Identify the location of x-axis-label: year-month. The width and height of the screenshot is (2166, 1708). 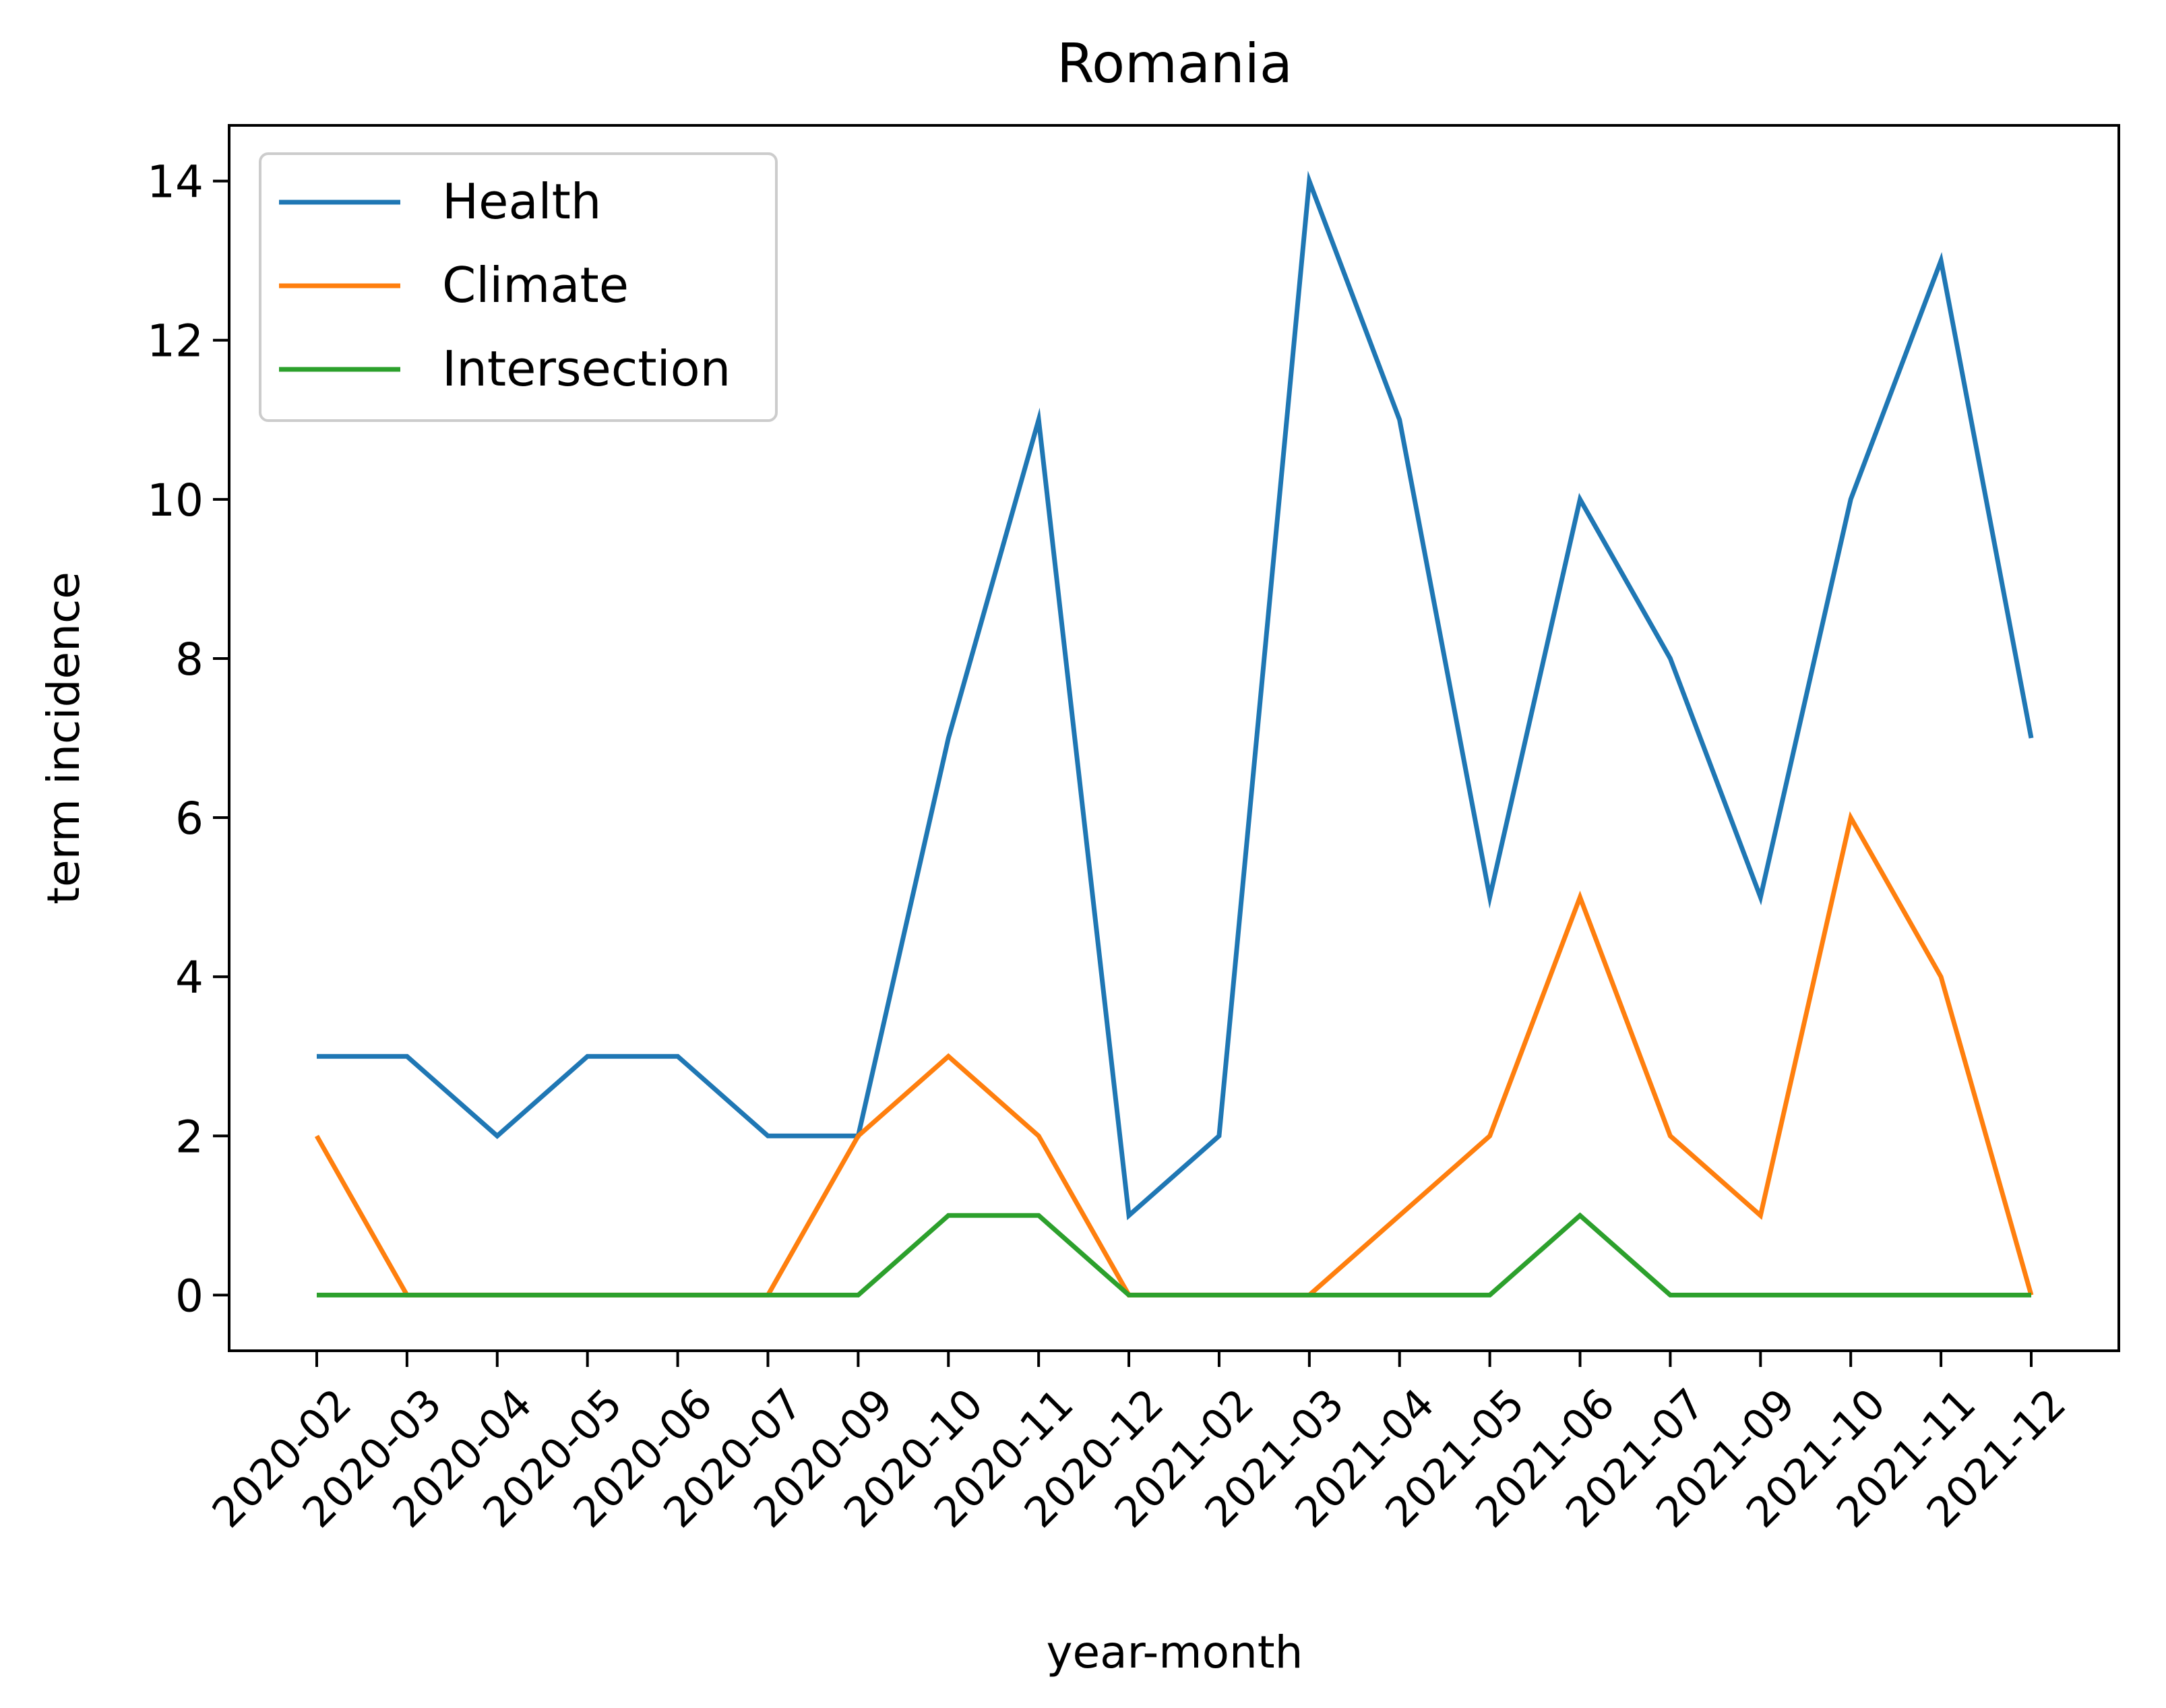
(1174, 1652).